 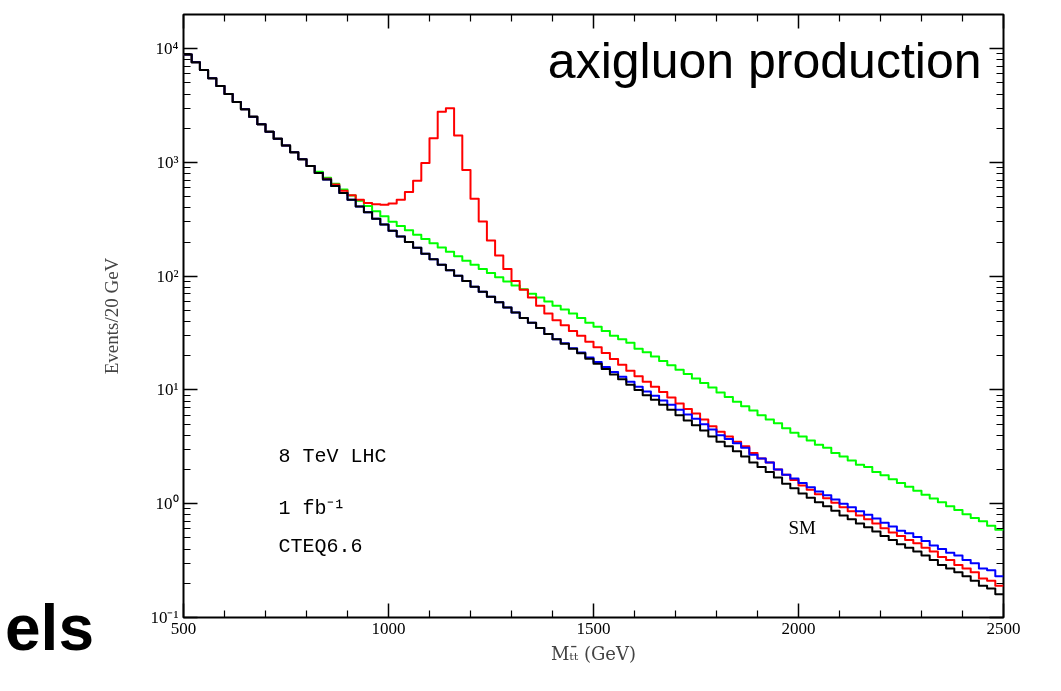 What do you see at coordinates (388, 628) in the screenshot?
I see `x-tick-label: 1000` at bounding box center [388, 628].